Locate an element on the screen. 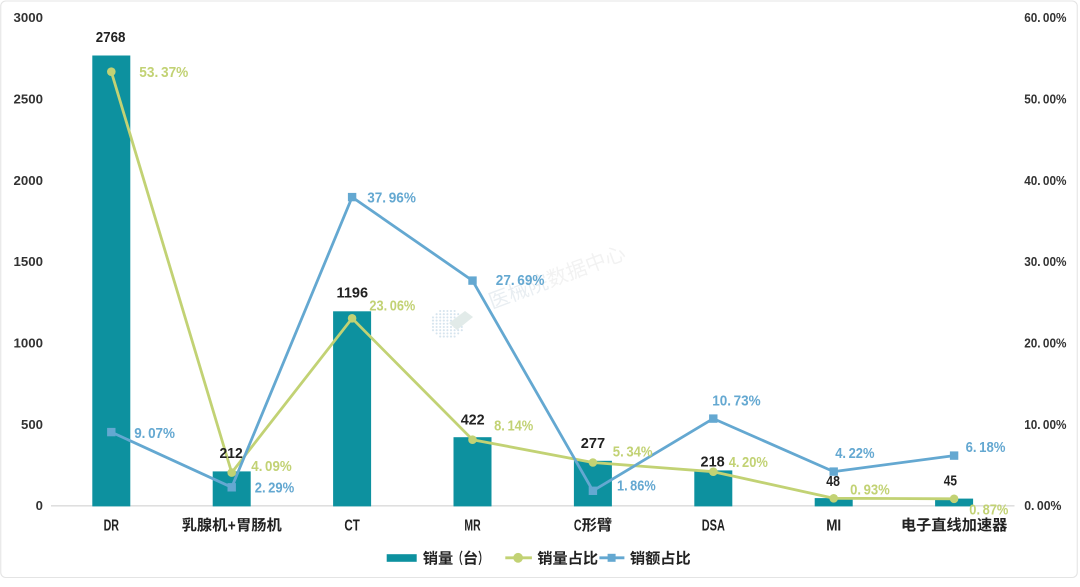  svg-text: 2768 is located at coordinates (111, 37).